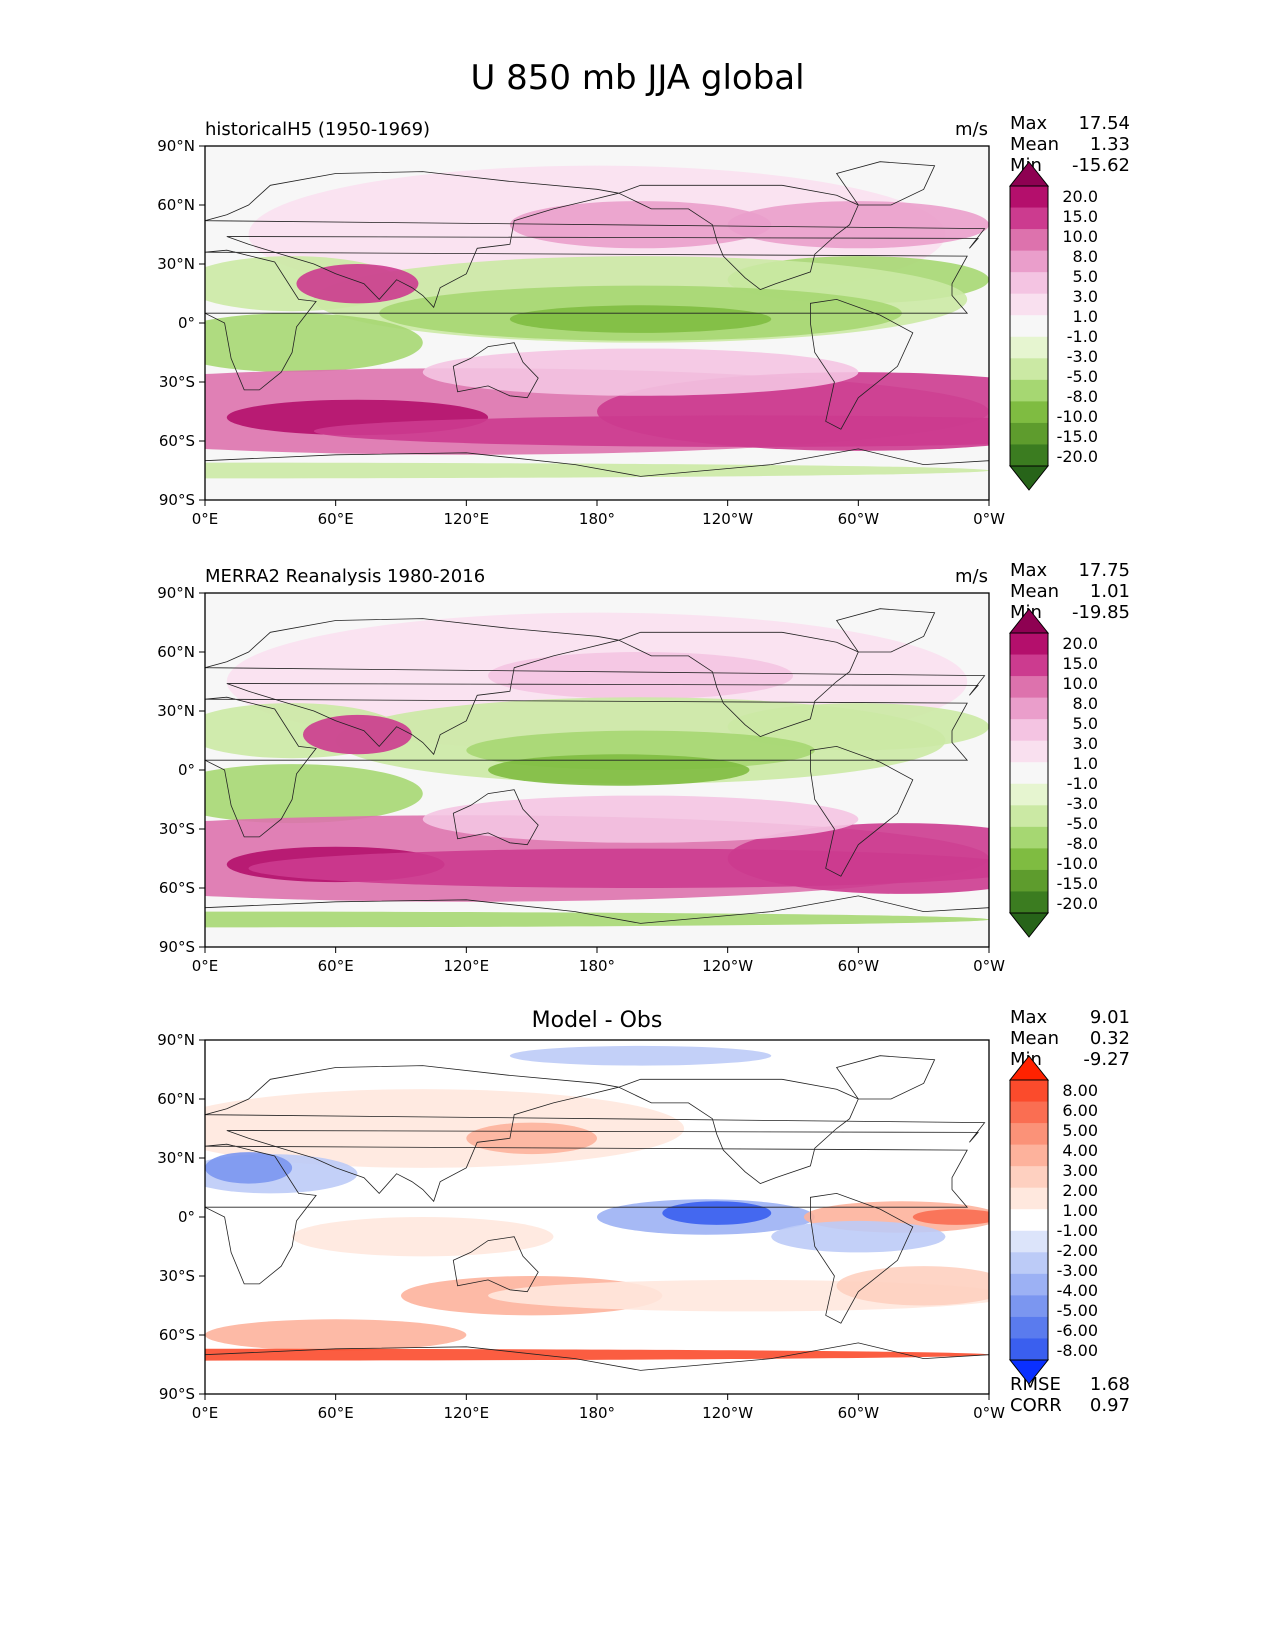 Image resolution: width=1275 pixels, height=1650 pixels. Describe the element at coordinates (727, 966) in the screenshot. I see `panel-2-xtick-label-4: 120°W` at that location.